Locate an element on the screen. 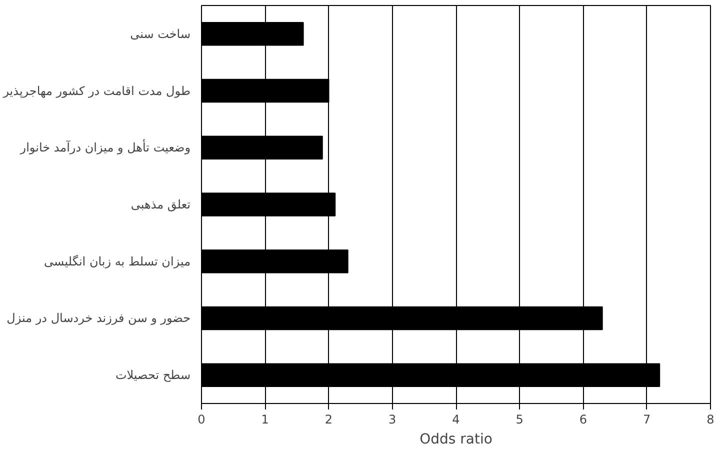 The image size is (727, 454). y-tick-label: میزان تسلط به زبان انگلیسی is located at coordinates (117, 261).